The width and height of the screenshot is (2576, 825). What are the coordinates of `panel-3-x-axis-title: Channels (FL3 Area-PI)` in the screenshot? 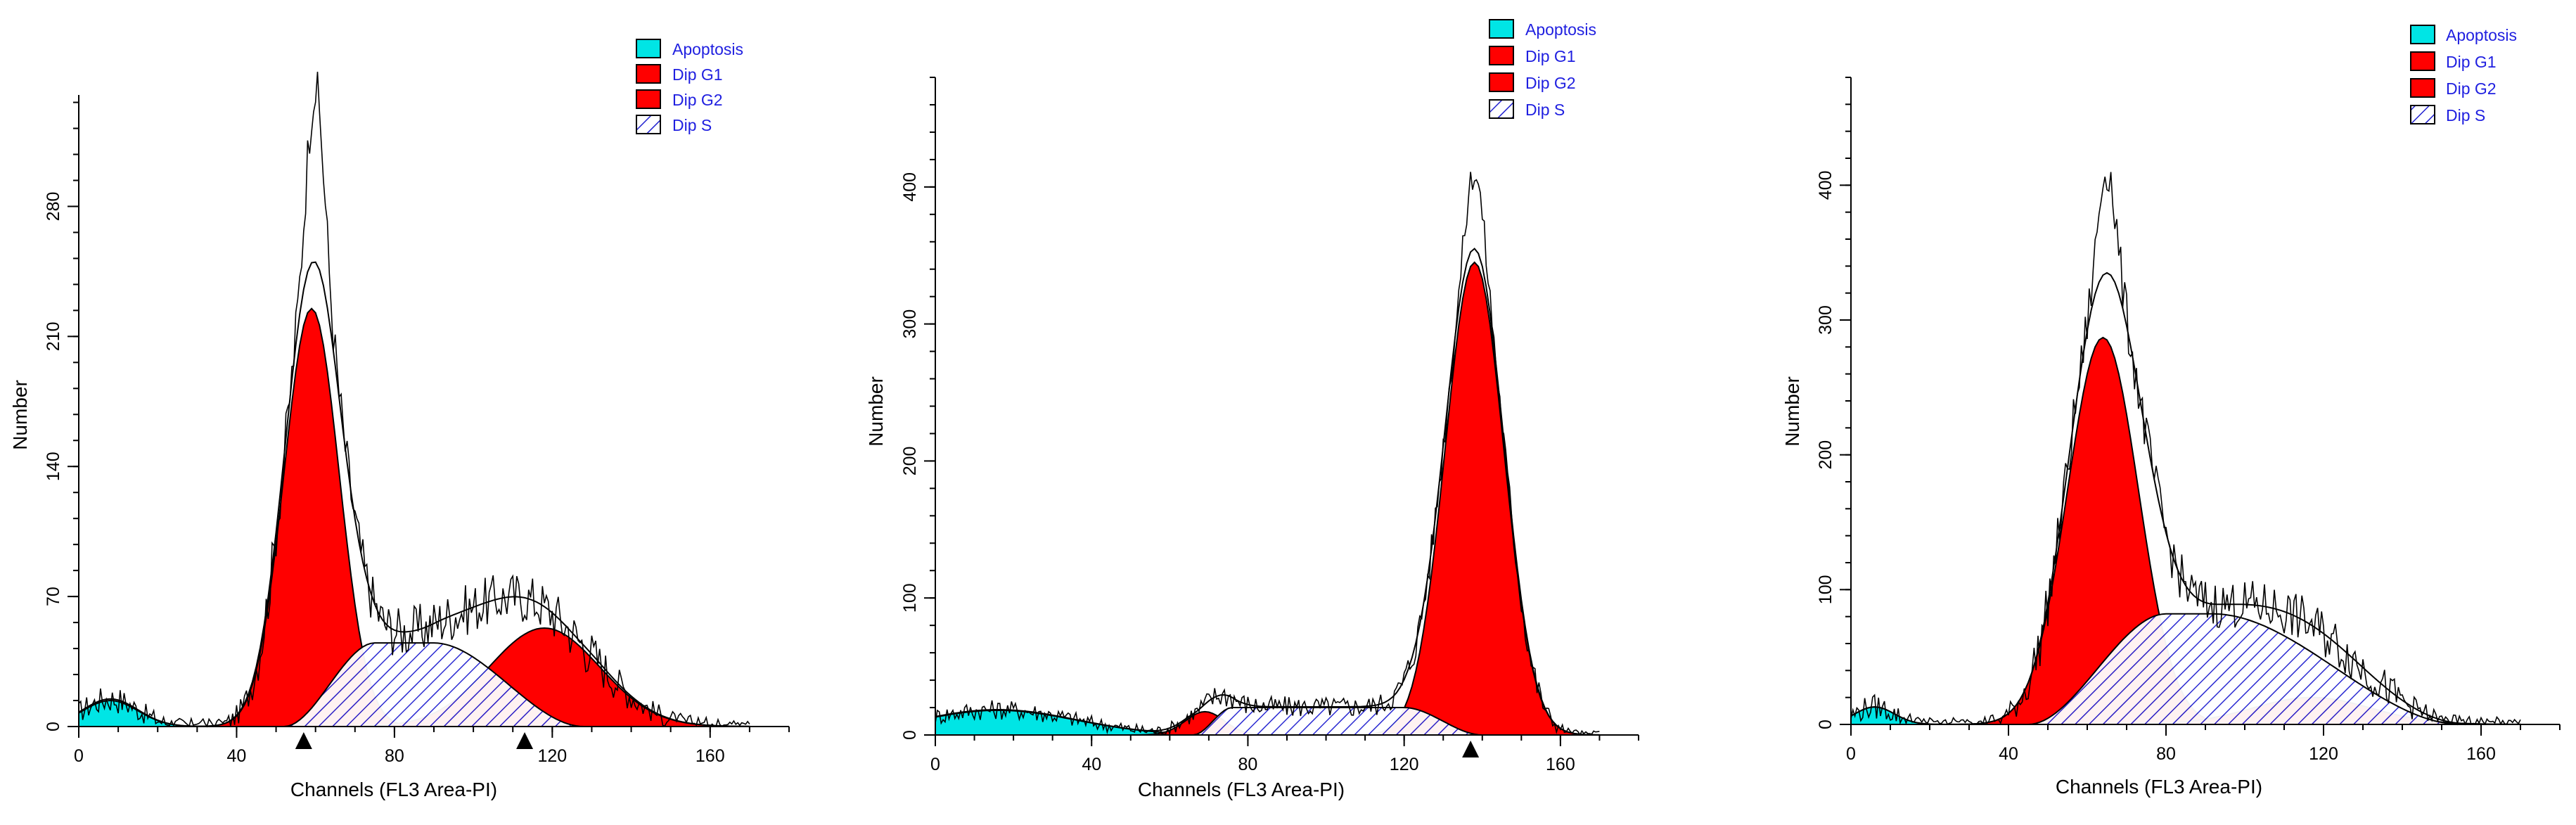 It's located at (2159, 787).